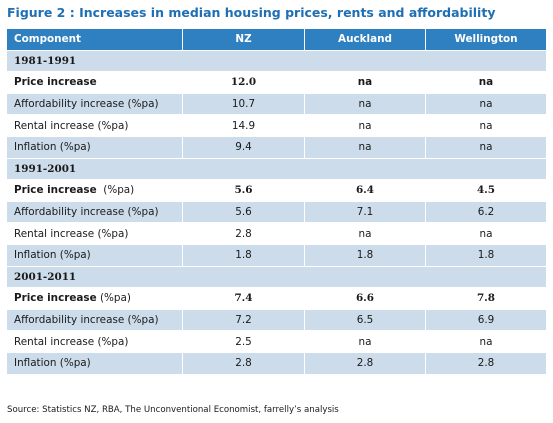 This screenshot has height=423, width=553. What do you see at coordinates (486, 255) in the screenshot?
I see `value-wellington: 1.8` at bounding box center [486, 255].